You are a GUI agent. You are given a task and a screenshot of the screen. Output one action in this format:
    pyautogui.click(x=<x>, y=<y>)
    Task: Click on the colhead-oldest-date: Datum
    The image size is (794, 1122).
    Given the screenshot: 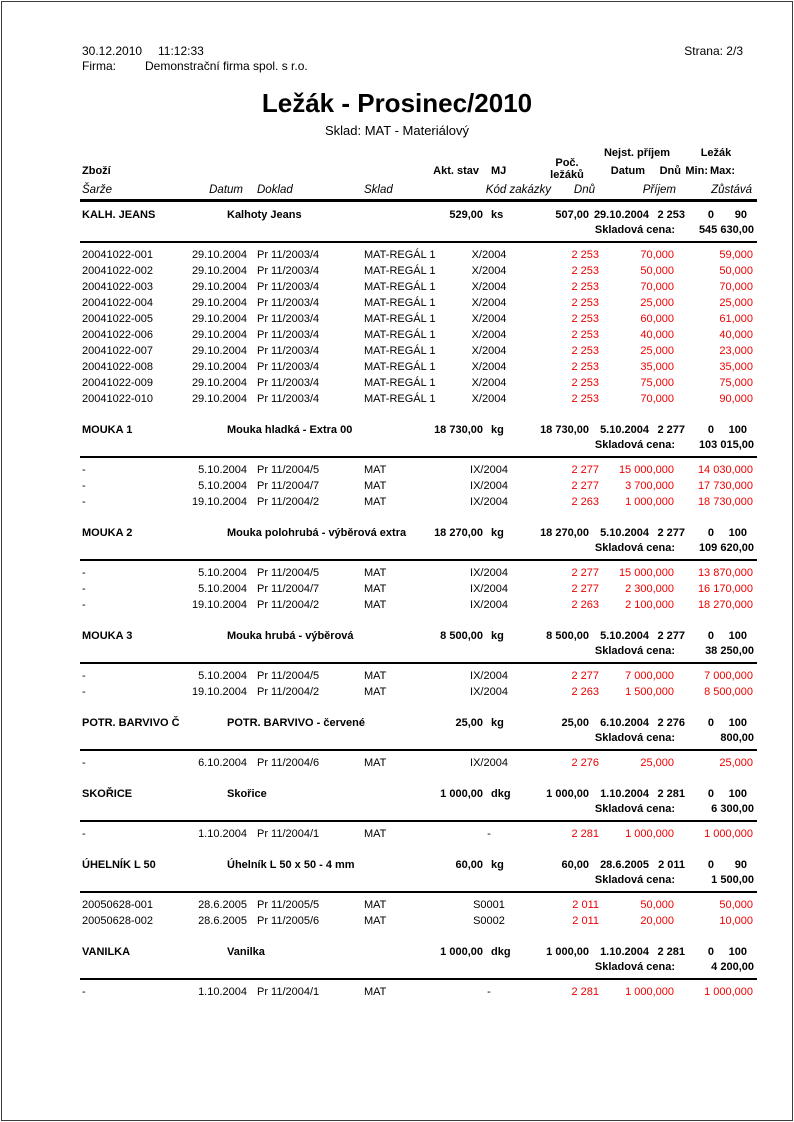 What is the action you would take?
    pyautogui.click(x=627, y=171)
    